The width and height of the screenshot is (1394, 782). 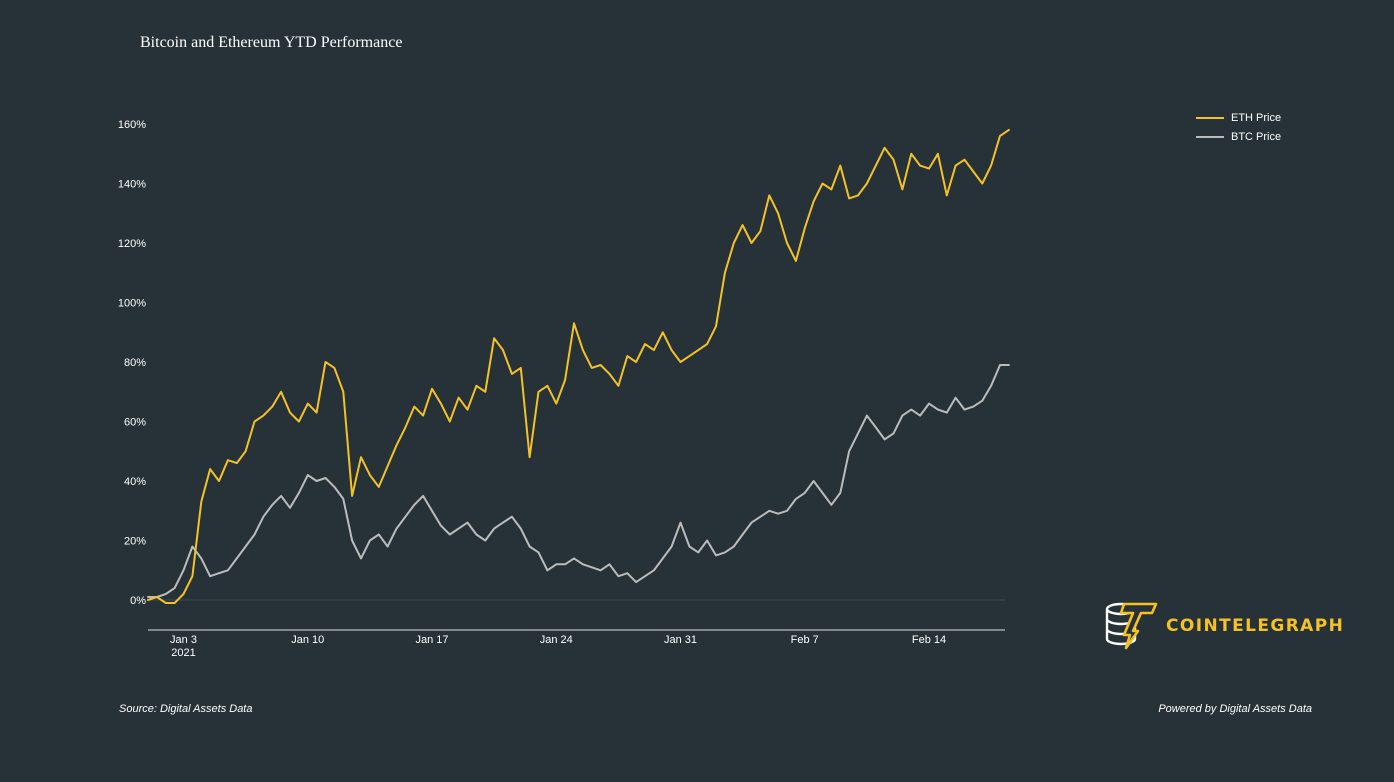 What do you see at coordinates (135, 482) in the screenshot?
I see `y-tick-label: 40%` at bounding box center [135, 482].